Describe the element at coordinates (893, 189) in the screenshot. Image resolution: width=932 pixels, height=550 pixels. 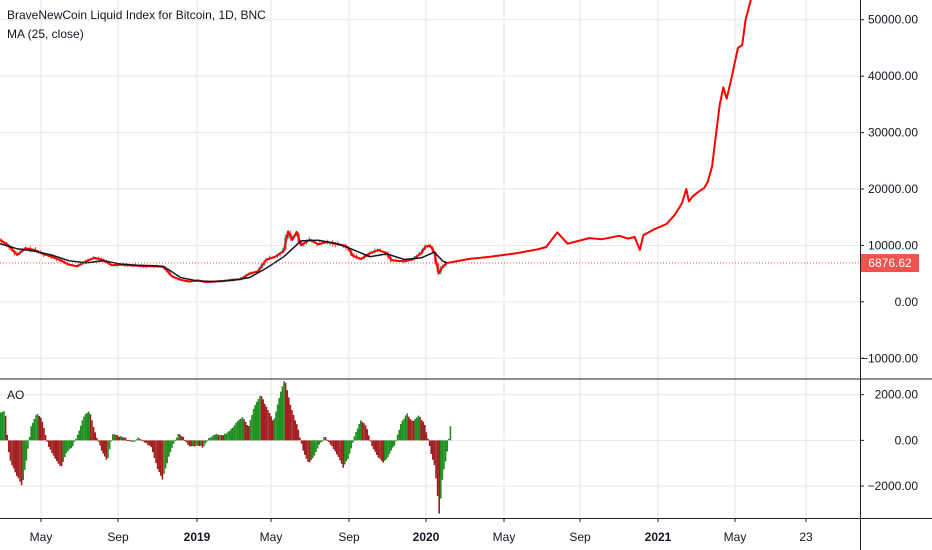
I see `price-tick-label: 20000.00` at that location.